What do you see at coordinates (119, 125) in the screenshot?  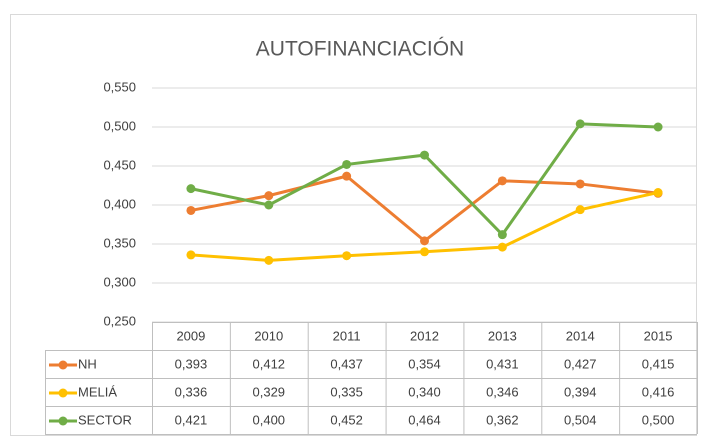 I see `y-tick-label: 0,500` at bounding box center [119, 125].